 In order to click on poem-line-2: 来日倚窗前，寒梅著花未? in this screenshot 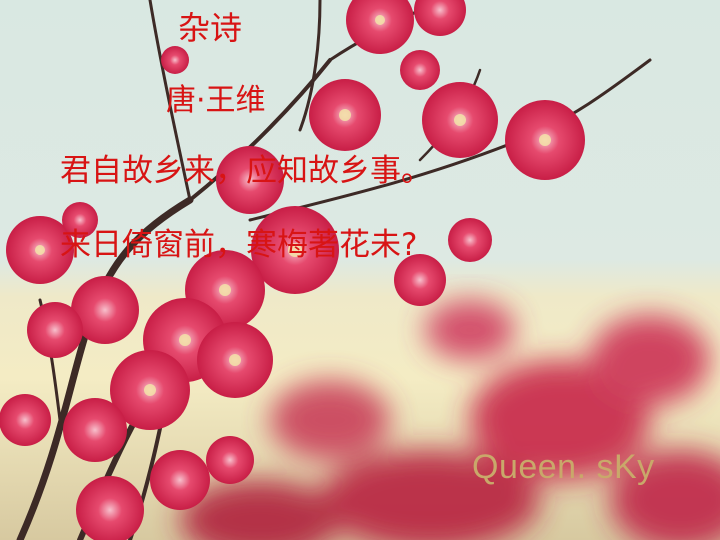, I will do `click(239, 245)`.